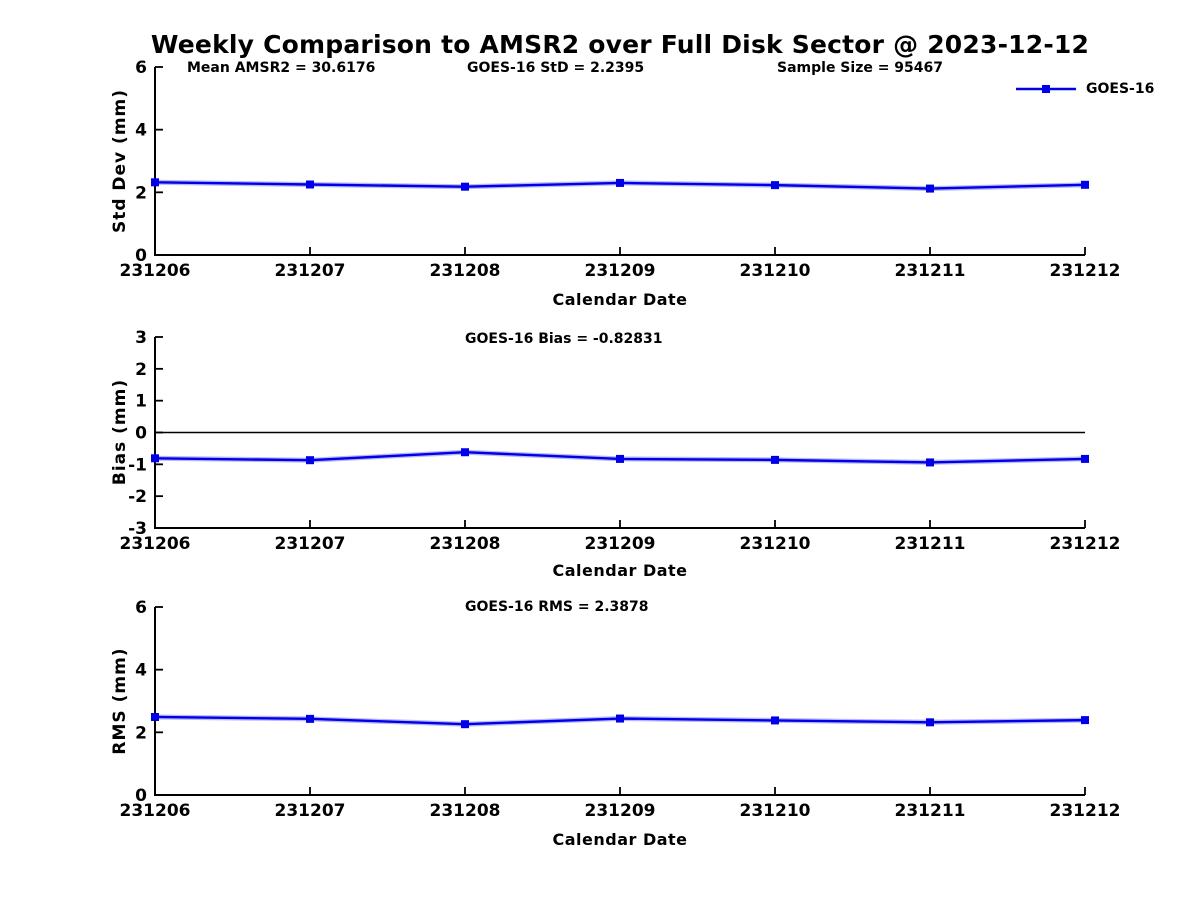 The image size is (1200, 900). What do you see at coordinates (141, 338) in the screenshot?
I see `y-tick-label: 3` at bounding box center [141, 338].